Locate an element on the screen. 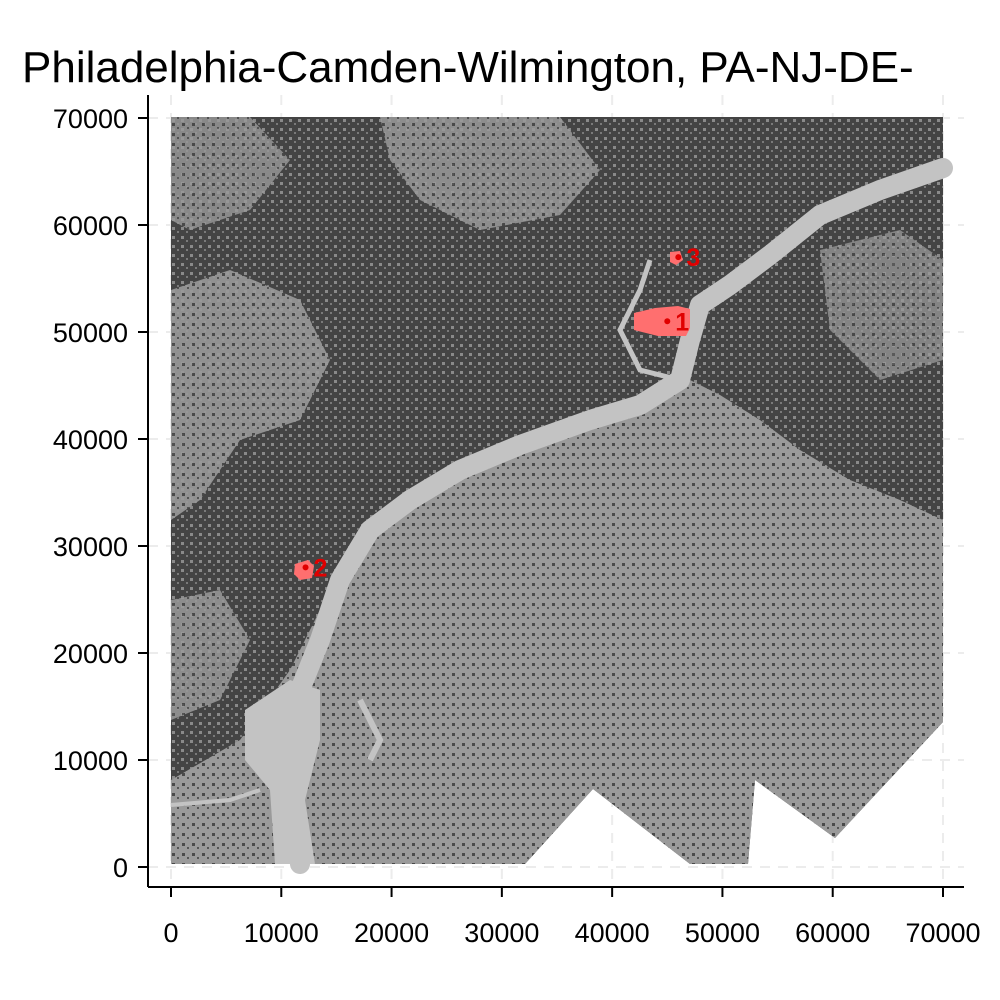 The width and height of the screenshot is (1000, 1000). undeveloped-land-west is located at coordinates (250, 395).